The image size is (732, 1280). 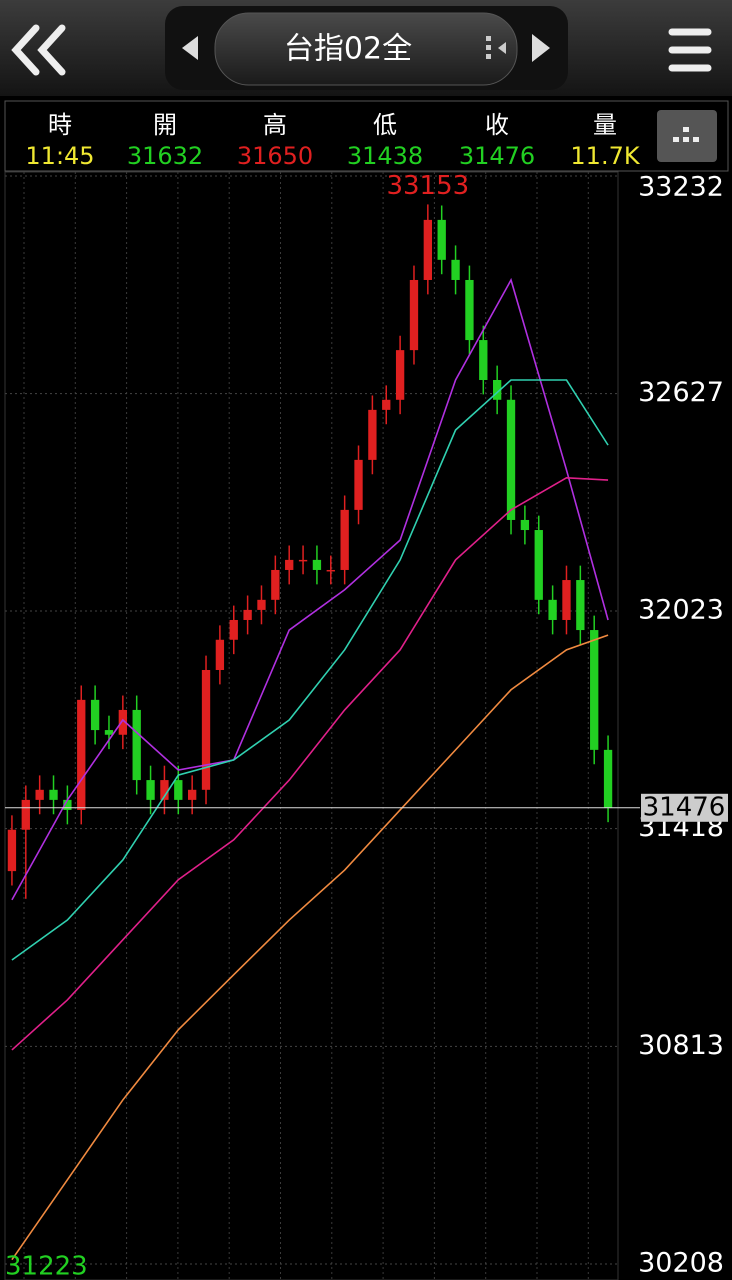 I want to click on quote-label: 低, so click(x=385, y=125).